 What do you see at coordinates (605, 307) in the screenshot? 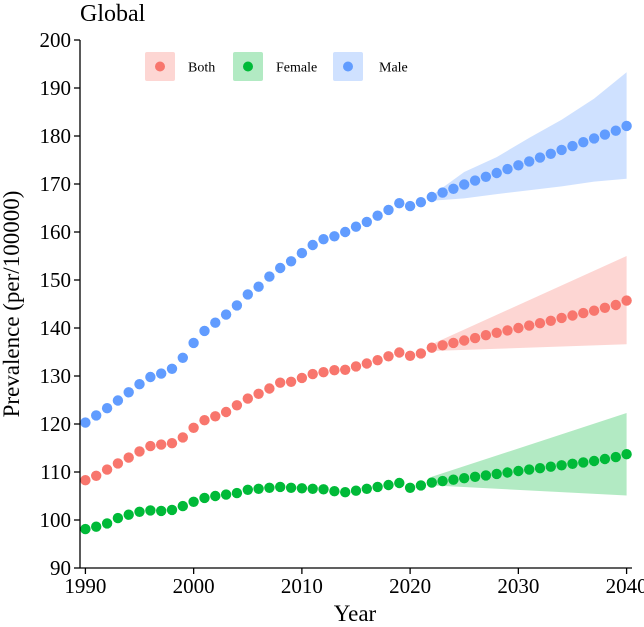
I see `point-both-2038` at bounding box center [605, 307].